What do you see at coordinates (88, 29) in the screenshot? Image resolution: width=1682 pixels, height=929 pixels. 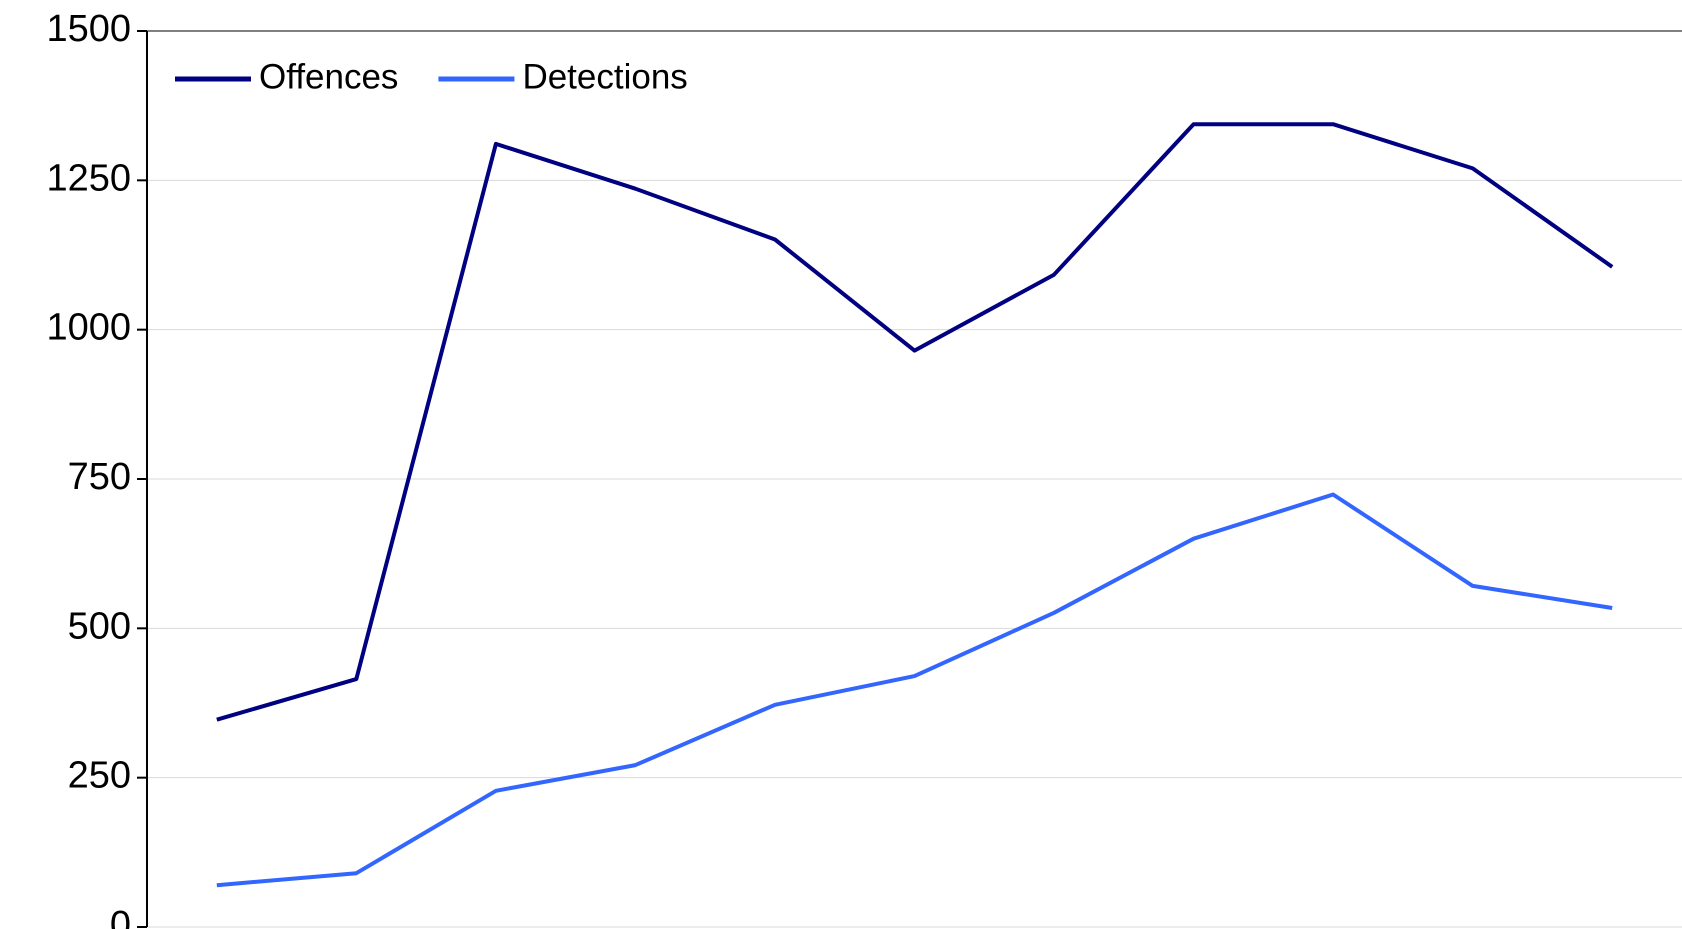 I see `y-tick-label: 1500` at bounding box center [88, 29].